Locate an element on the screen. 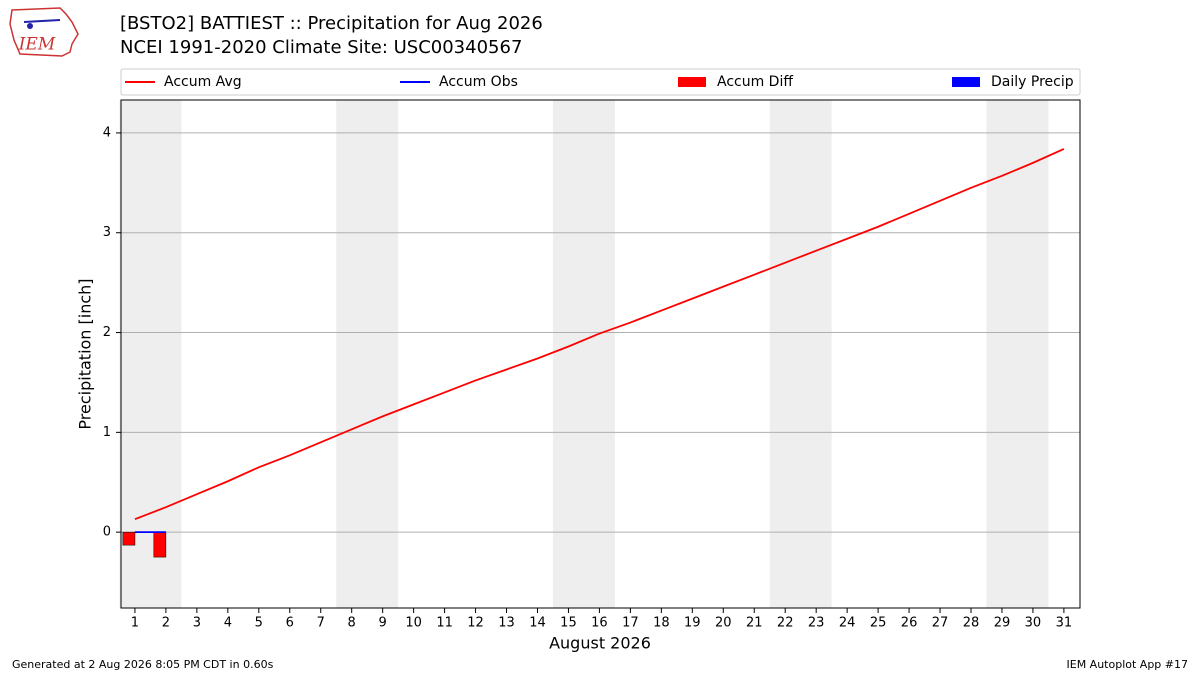 Image resolution: width=1200 pixels, height=675 pixels. y-tick-label: 1 is located at coordinates (107, 432).